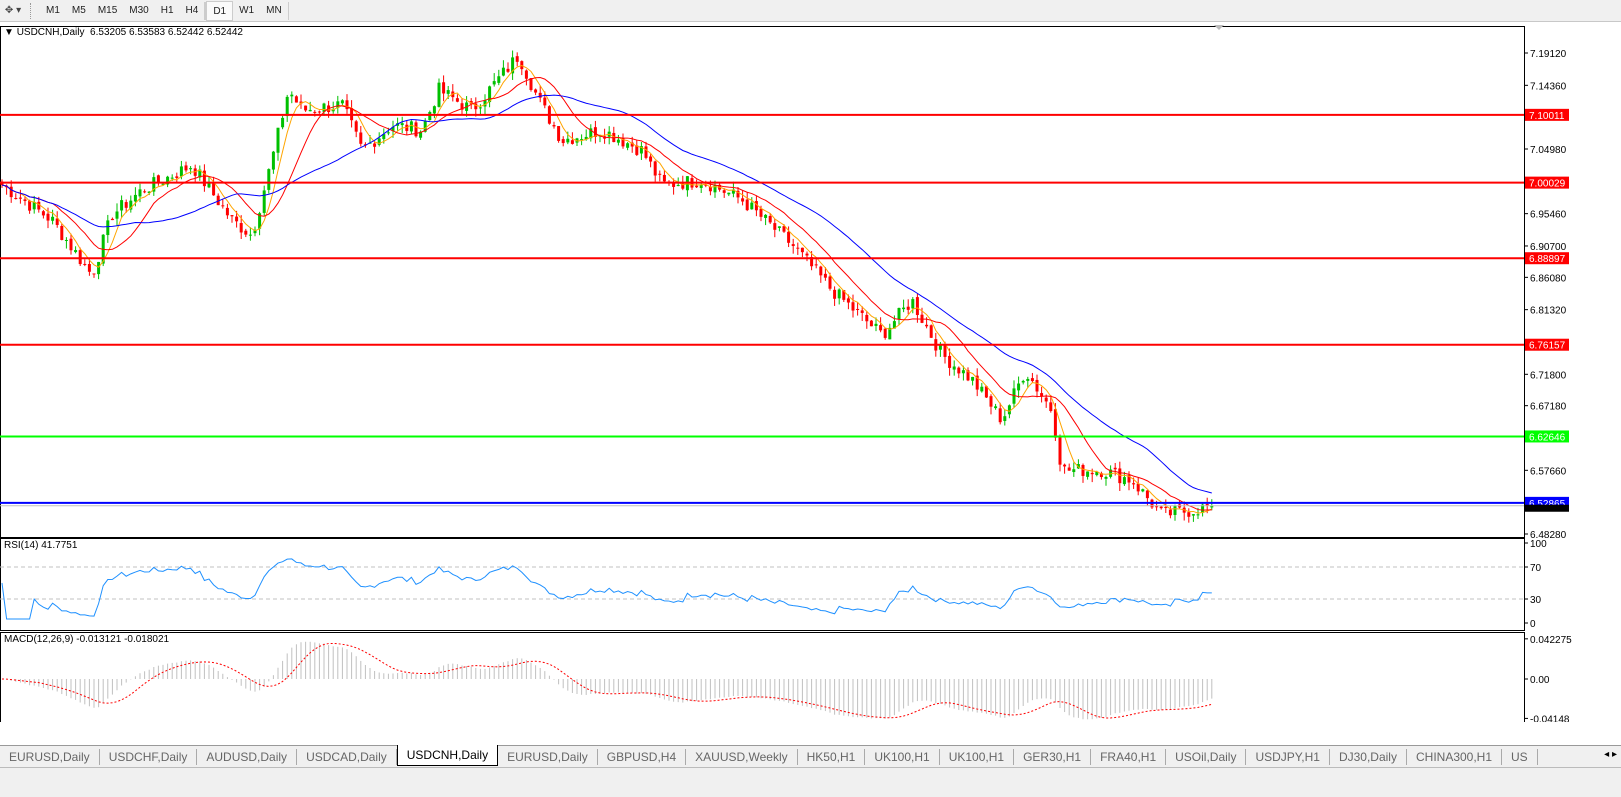 This screenshot has height=797, width=1621. What do you see at coordinates (78, 10) in the screenshot?
I see `timeframe-m5: M5` at bounding box center [78, 10].